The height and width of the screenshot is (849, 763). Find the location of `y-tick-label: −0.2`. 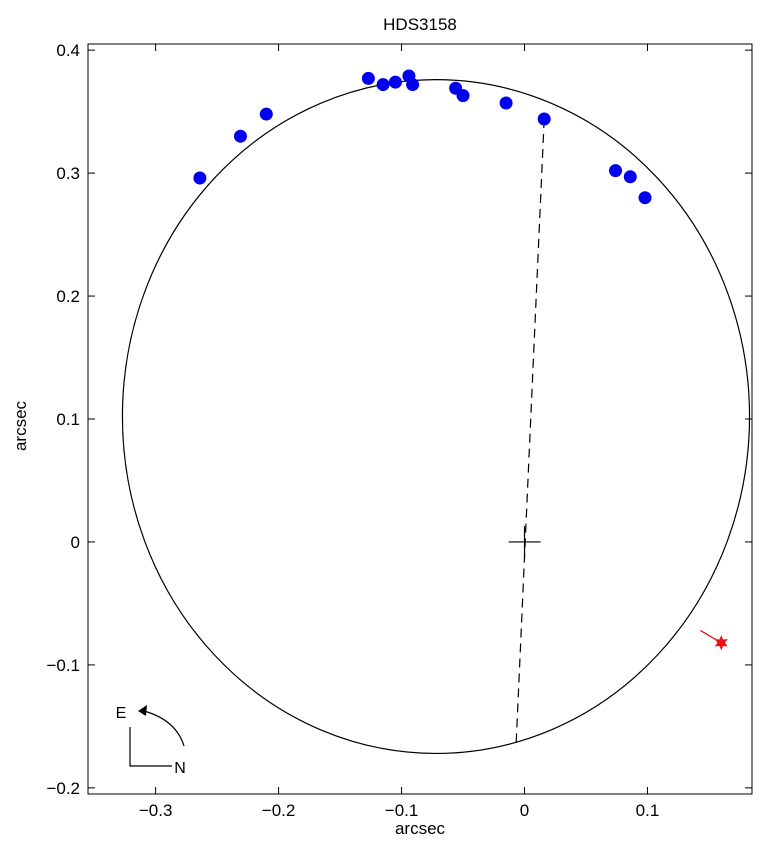

y-tick-label: −0.2 is located at coordinates (63, 788).